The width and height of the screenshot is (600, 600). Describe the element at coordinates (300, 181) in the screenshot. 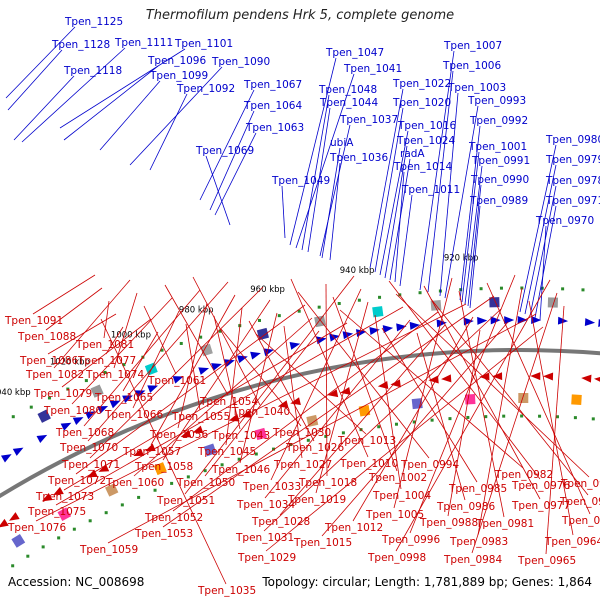

I see `forward-gene-label: Tpen_1049` at that location.